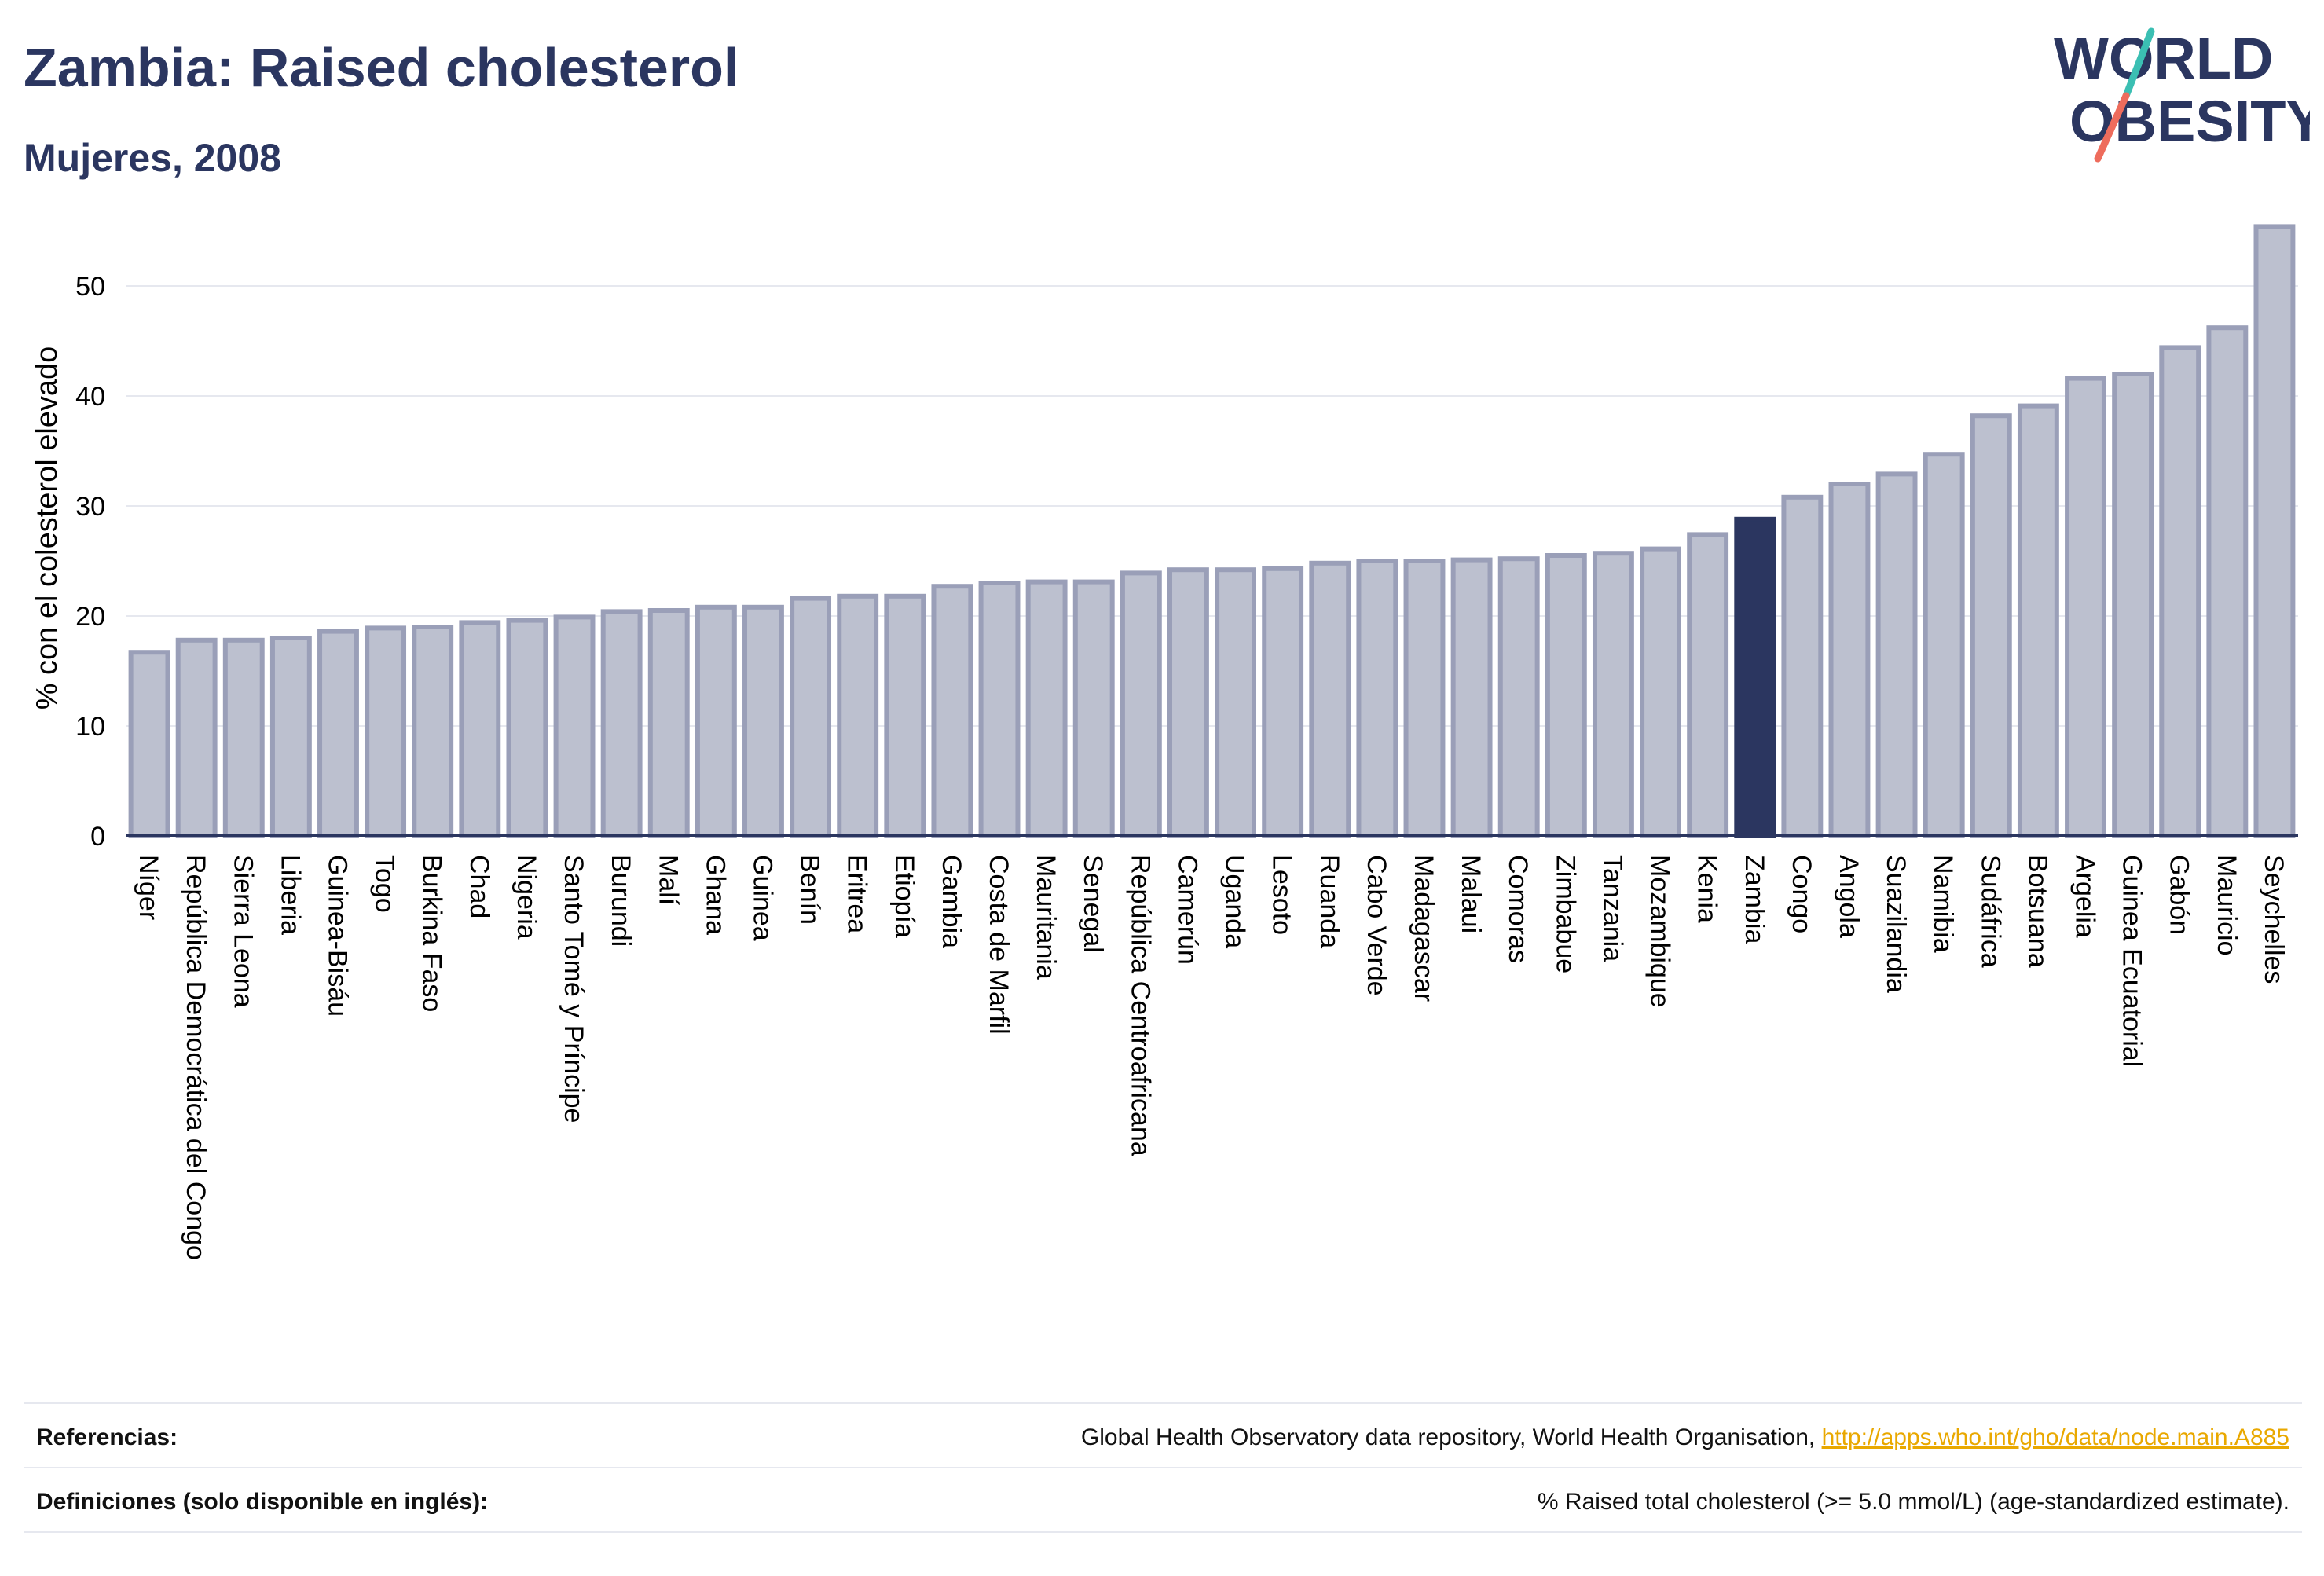 The height and width of the screenshot is (1576, 2324). I want to click on x-tick-label: Gambia, so click(951, 901).